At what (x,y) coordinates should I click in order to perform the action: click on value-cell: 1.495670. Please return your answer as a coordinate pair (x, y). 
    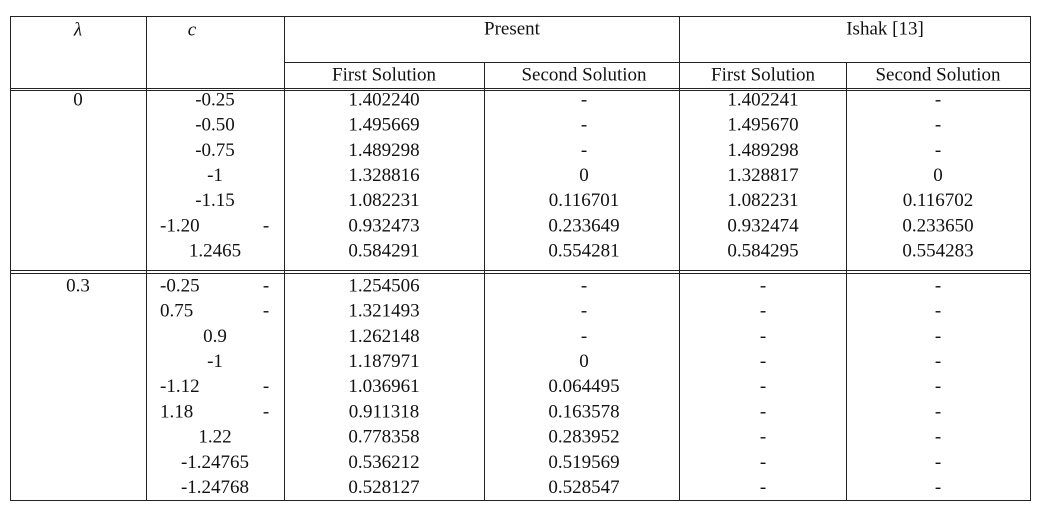
    Looking at the image, I should click on (762, 125).